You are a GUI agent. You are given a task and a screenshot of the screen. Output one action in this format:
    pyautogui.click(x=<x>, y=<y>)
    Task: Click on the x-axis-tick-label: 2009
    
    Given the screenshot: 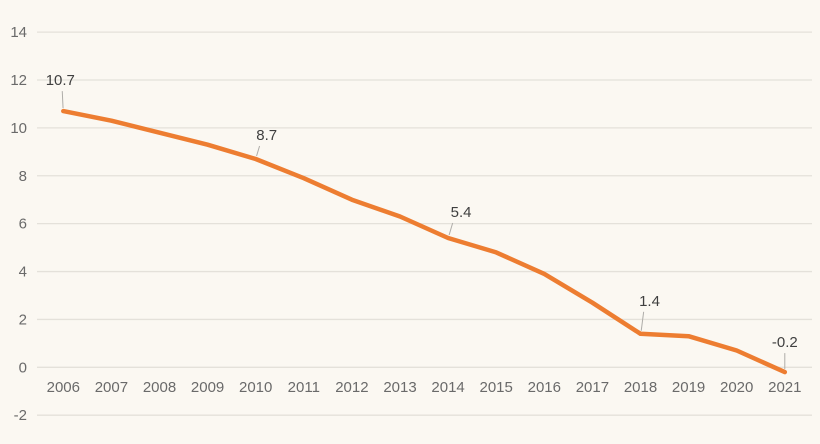 What is the action you would take?
    pyautogui.click(x=207, y=387)
    